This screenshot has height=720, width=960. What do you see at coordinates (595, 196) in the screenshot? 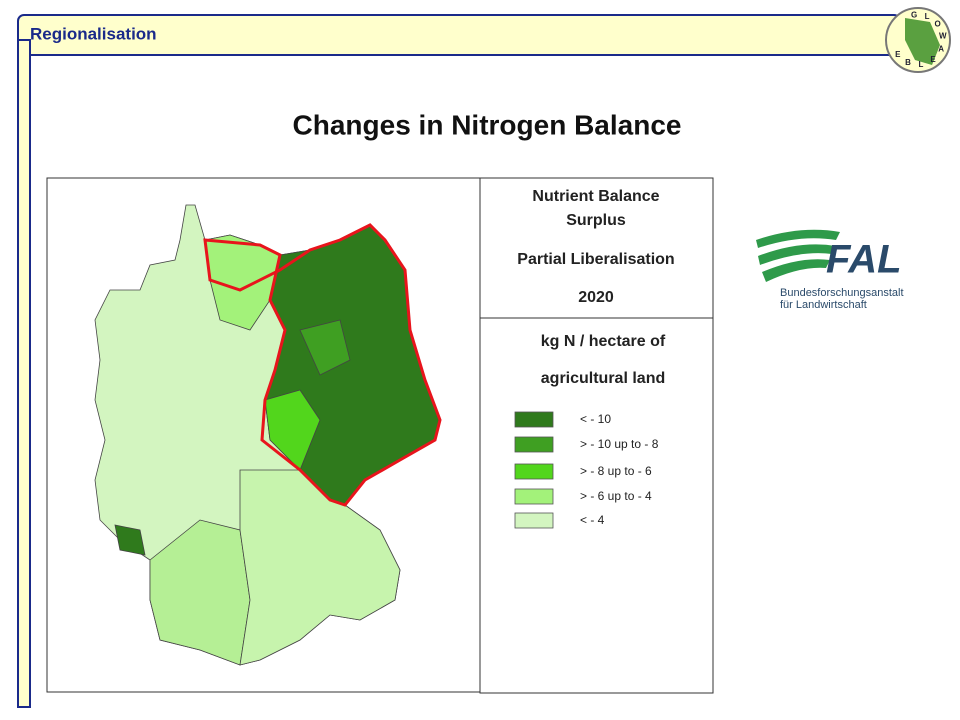
I see `panel-heading: Nutrient Balance` at bounding box center [595, 196].